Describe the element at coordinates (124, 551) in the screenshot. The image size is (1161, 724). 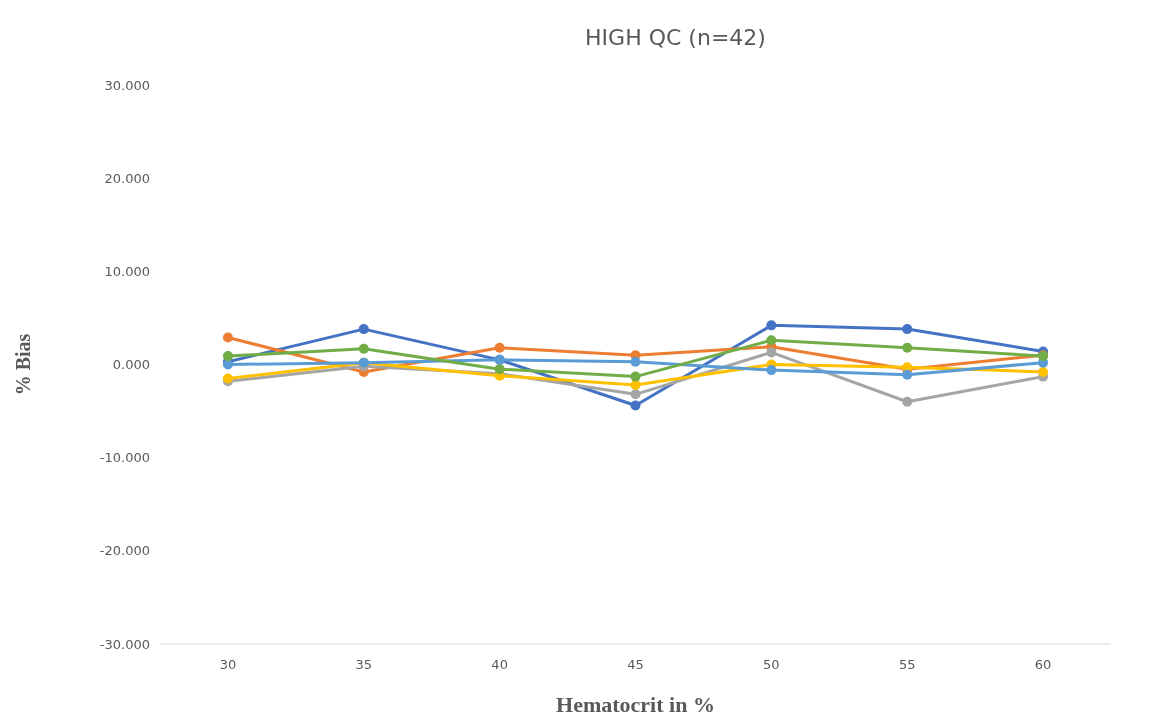
I see `y-tick-label: -20.000` at that location.